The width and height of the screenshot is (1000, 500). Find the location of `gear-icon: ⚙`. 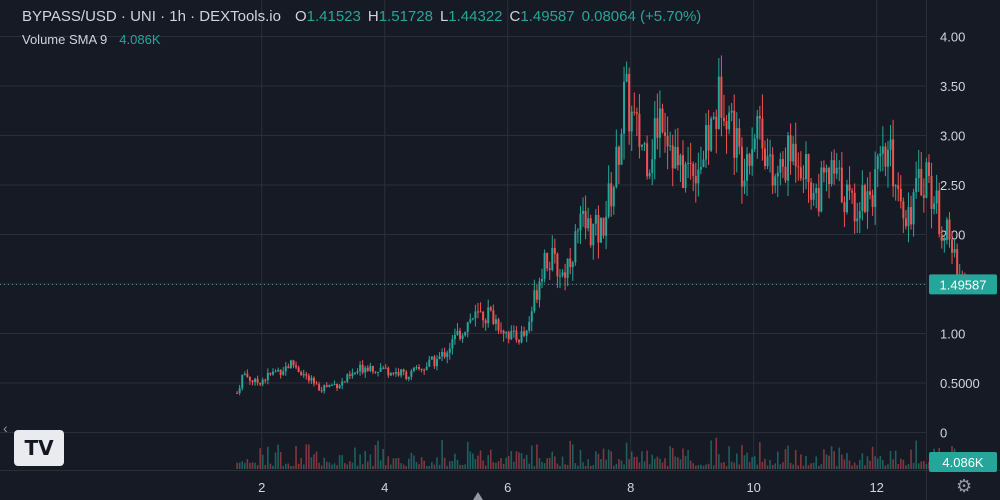

gear-icon: ⚙ is located at coordinates (964, 486).